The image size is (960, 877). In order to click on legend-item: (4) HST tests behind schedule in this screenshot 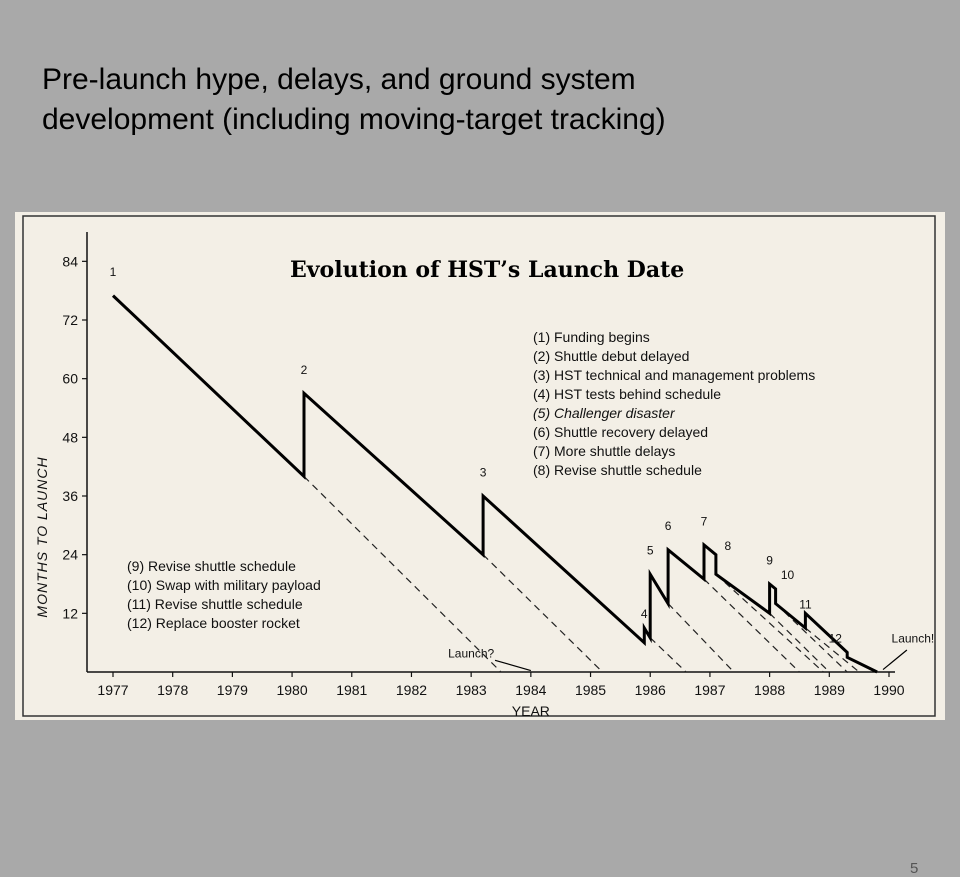, I will do `click(627, 394)`.